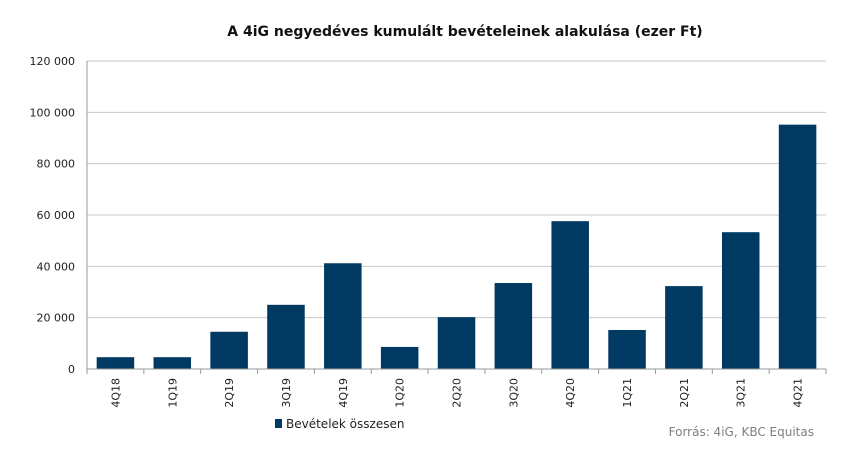  I want to click on x-tick-label: 3Q21, so click(741, 393).